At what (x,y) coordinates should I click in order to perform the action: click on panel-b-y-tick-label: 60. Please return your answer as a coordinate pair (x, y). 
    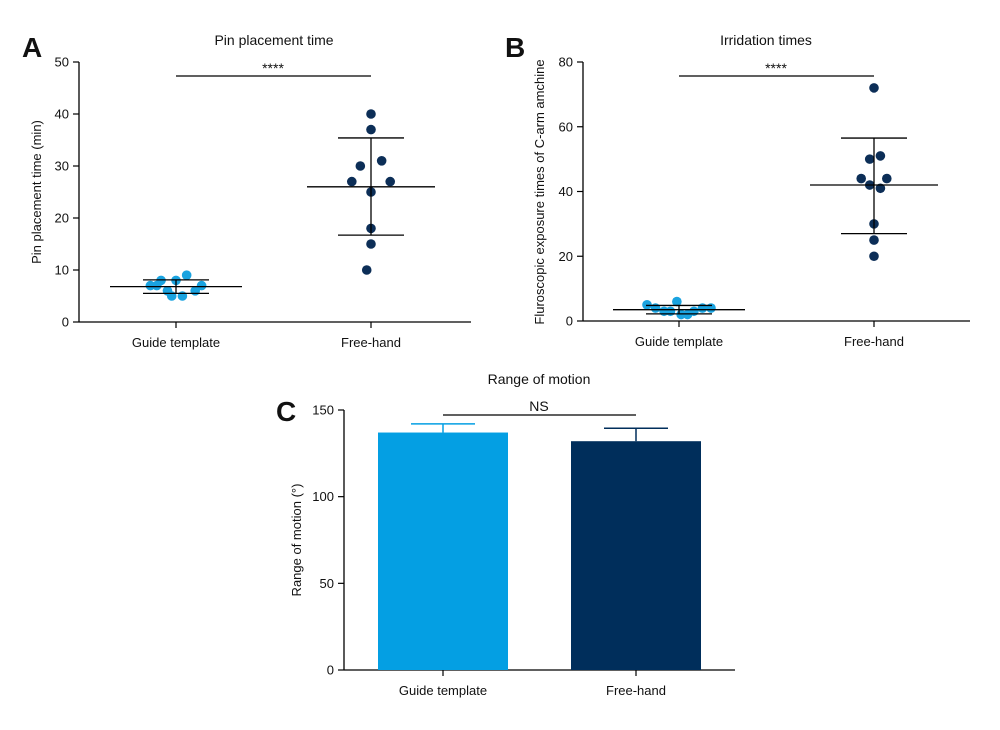
    Looking at the image, I should click on (566, 126).